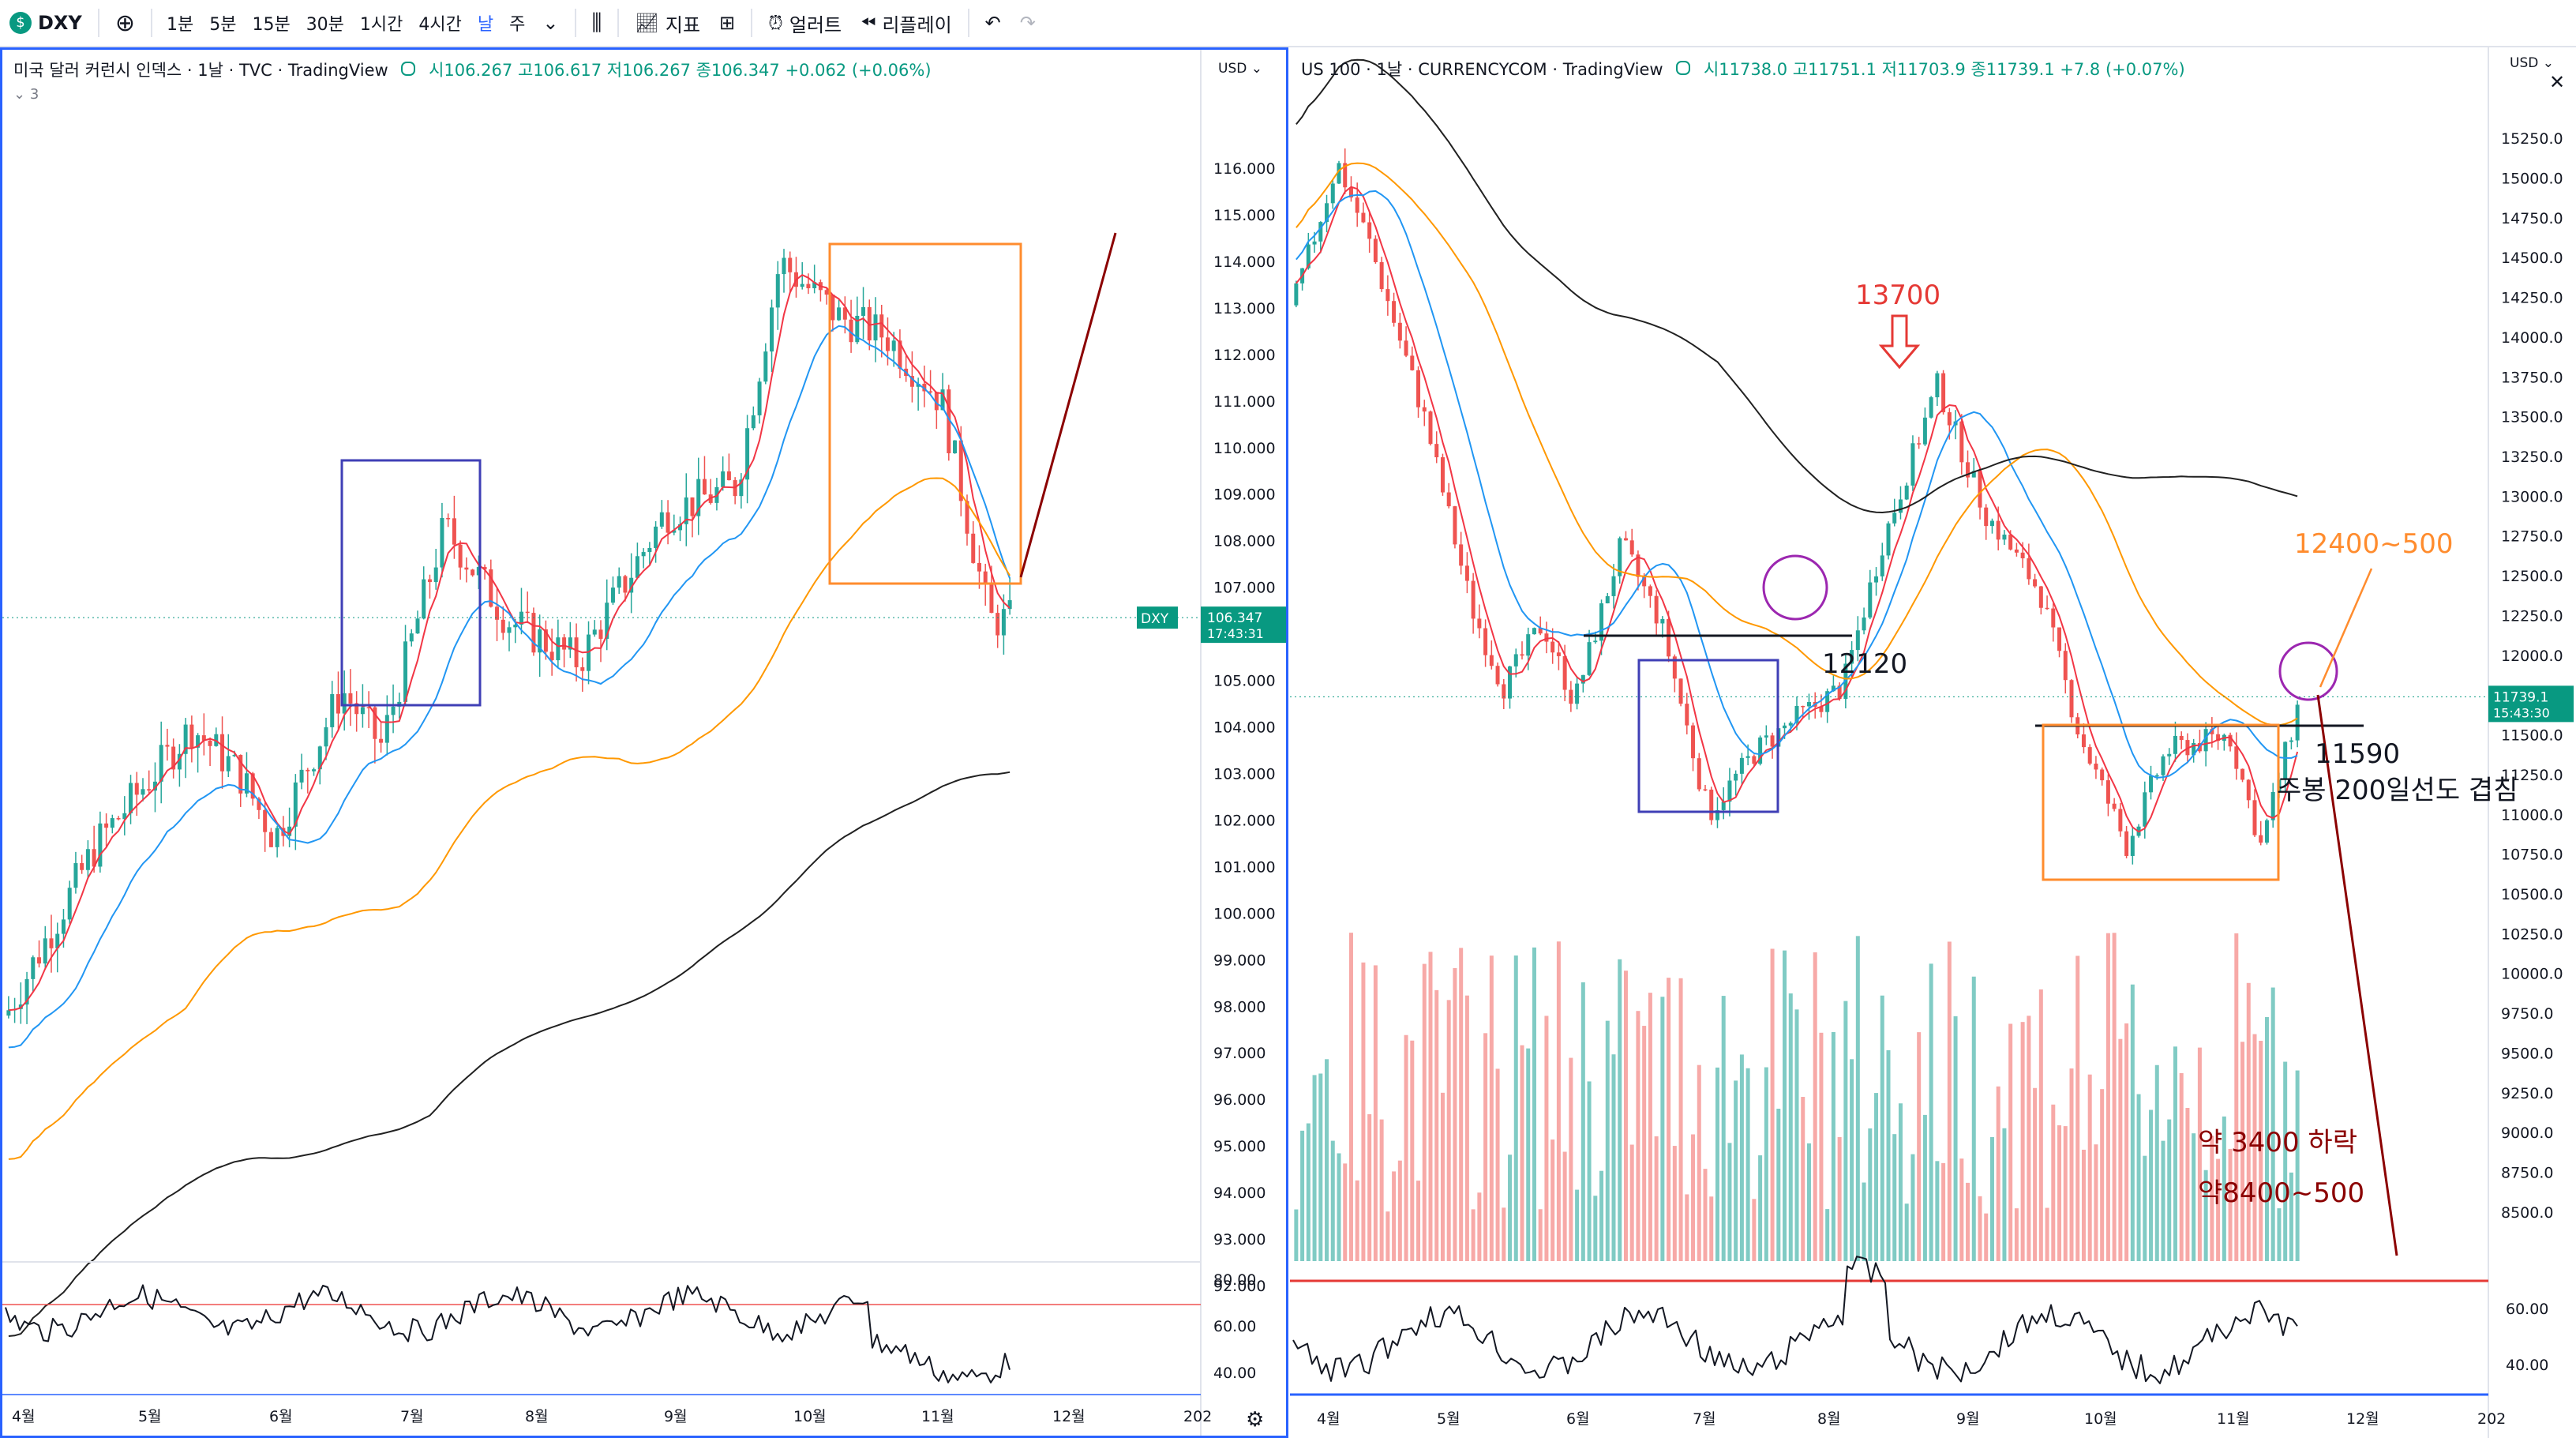  Describe the element at coordinates (1244, 541) in the screenshot. I see `dxy-y-tick: 108.000` at that location.